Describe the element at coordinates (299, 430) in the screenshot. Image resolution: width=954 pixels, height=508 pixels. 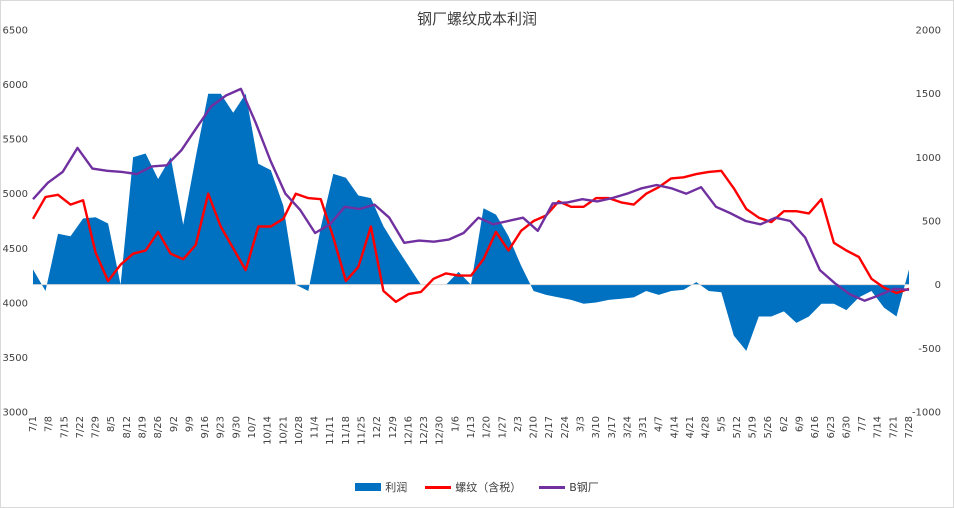
I see `x-axis-tick-label: 10/28` at that location.